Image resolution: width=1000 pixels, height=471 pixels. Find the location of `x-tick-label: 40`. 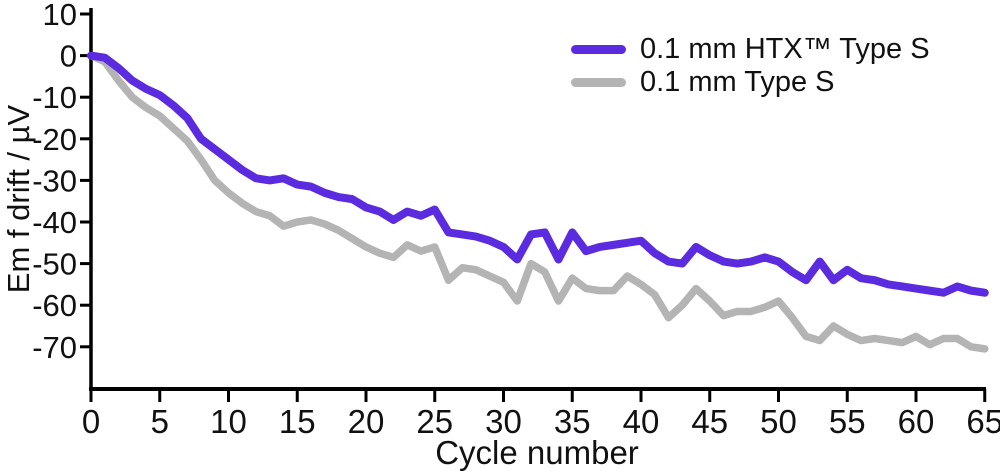

x-tick-label: 40 is located at coordinates (641, 421).